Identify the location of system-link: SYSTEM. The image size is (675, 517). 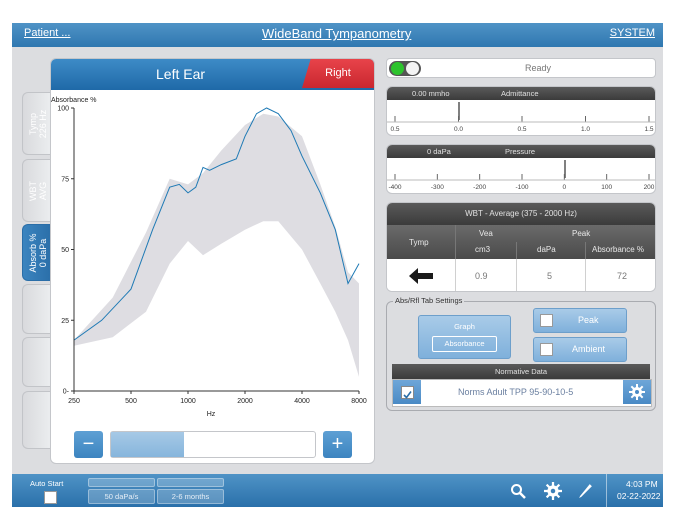
(632, 33).